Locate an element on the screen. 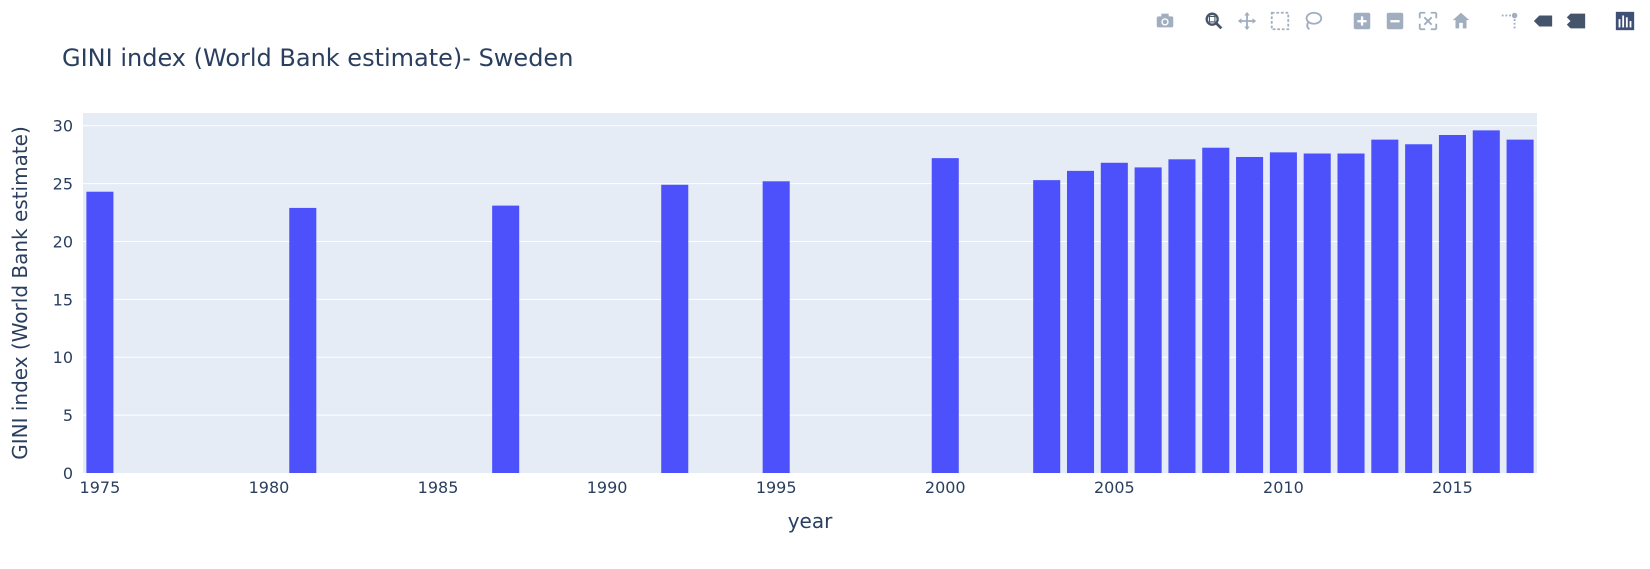 The height and width of the screenshot is (569, 1650). bar-2011 is located at coordinates (1317, 313).